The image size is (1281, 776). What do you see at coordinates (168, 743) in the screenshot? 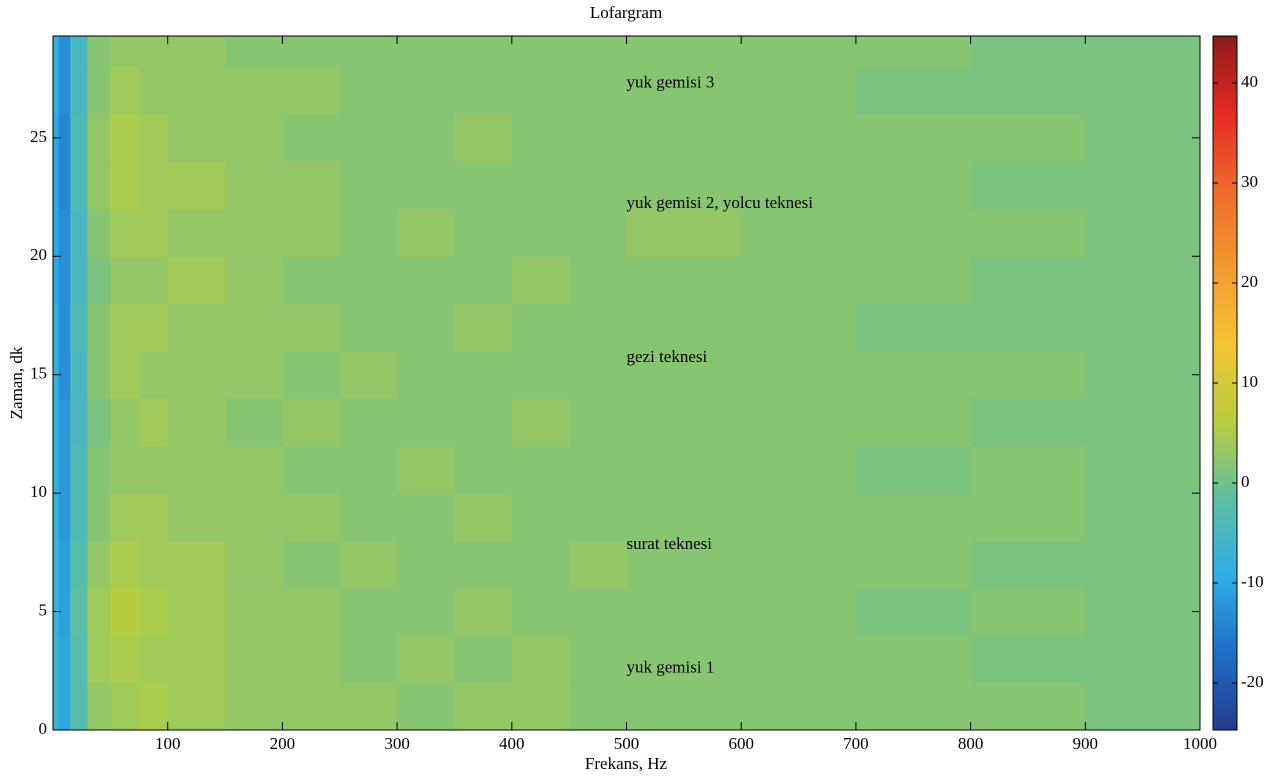
I see `x-tick-label: 100` at bounding box center [168, 743].